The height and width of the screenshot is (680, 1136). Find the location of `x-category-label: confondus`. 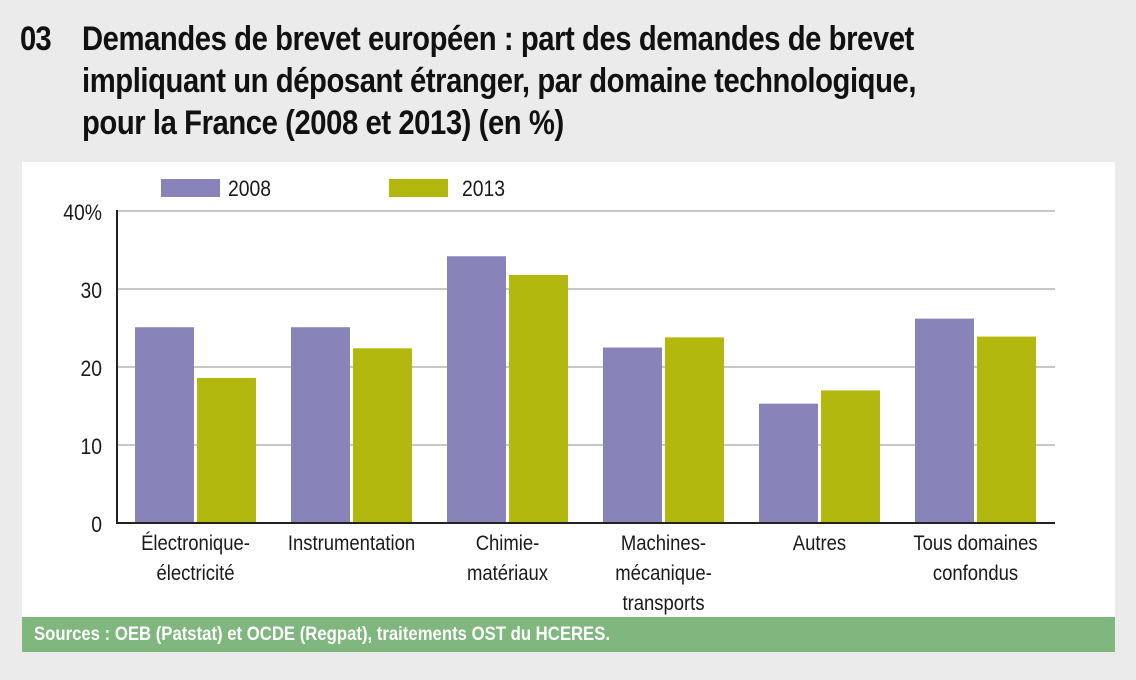

x-category-label: confondus is located at coordinates (975, 573).